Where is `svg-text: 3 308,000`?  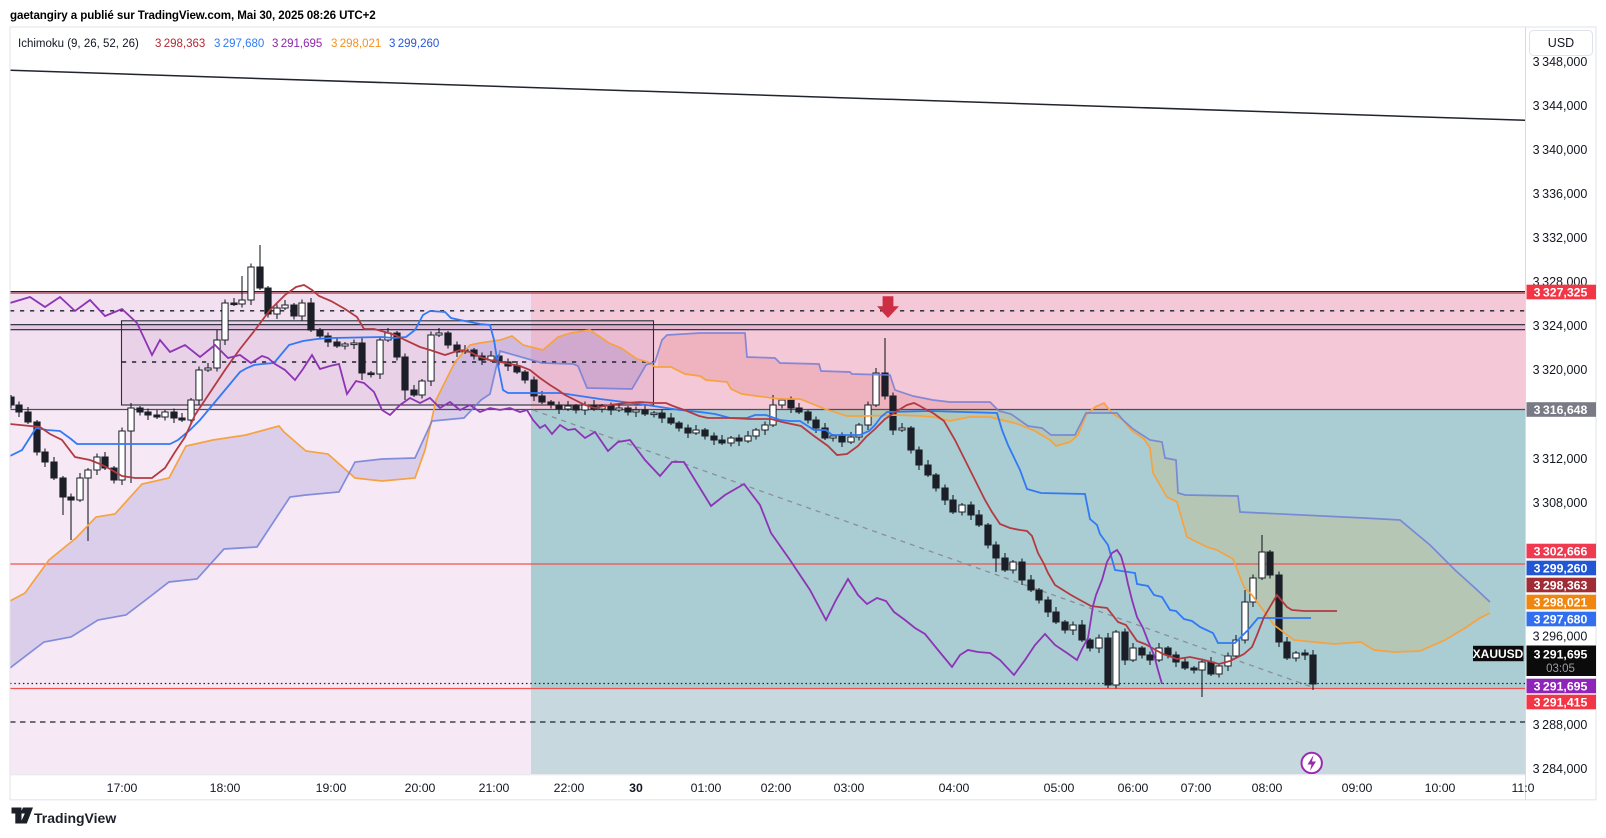 svg-text: 3 308,000 is located at coordinates (1560, 503).